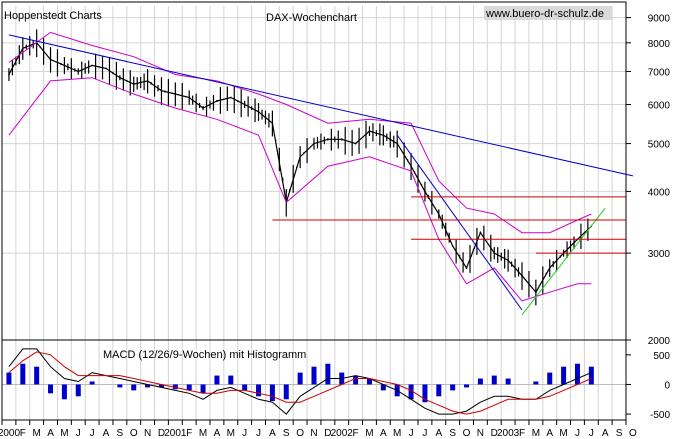  I want to click on y-tick-label: 9000, so click(659, 19).